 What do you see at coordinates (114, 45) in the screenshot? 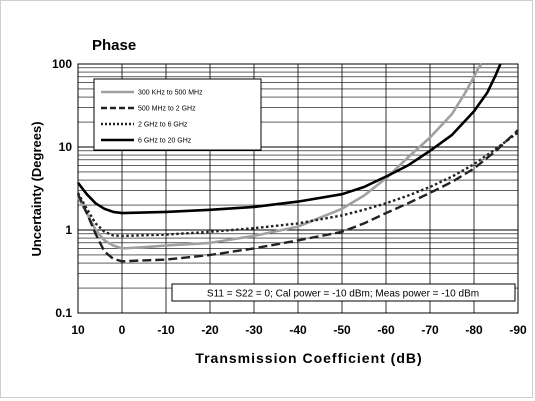
I see `chart-title: Phase` at bounding box center [114, 45].